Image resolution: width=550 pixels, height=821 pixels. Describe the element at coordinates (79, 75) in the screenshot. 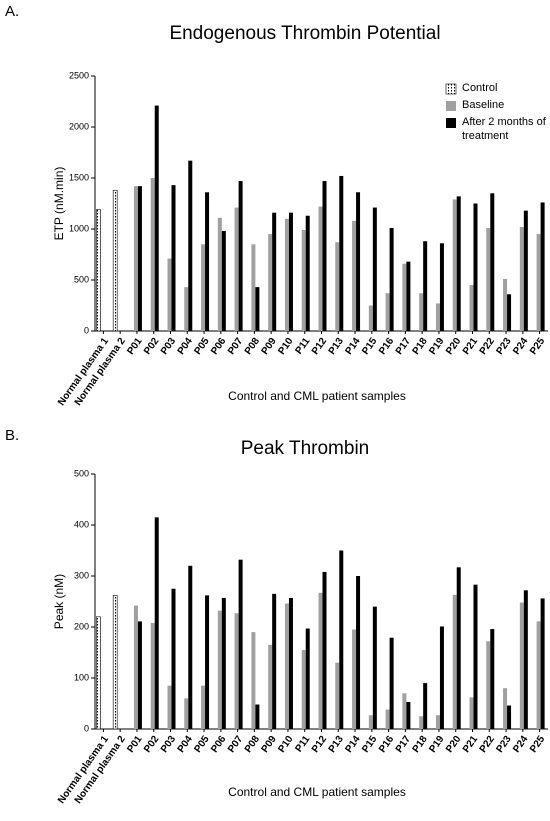

I see `y-tick-label: 2500` at that location.